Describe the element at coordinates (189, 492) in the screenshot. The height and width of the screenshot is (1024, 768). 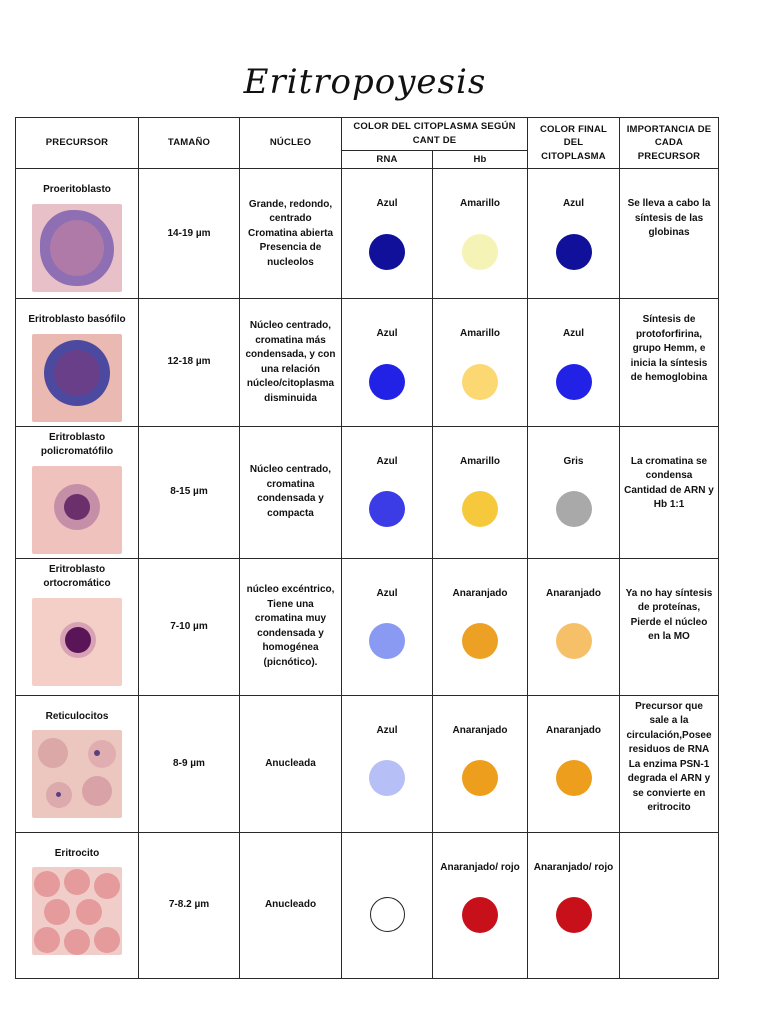
I see `size-cell: 8-15 µm` at that location.